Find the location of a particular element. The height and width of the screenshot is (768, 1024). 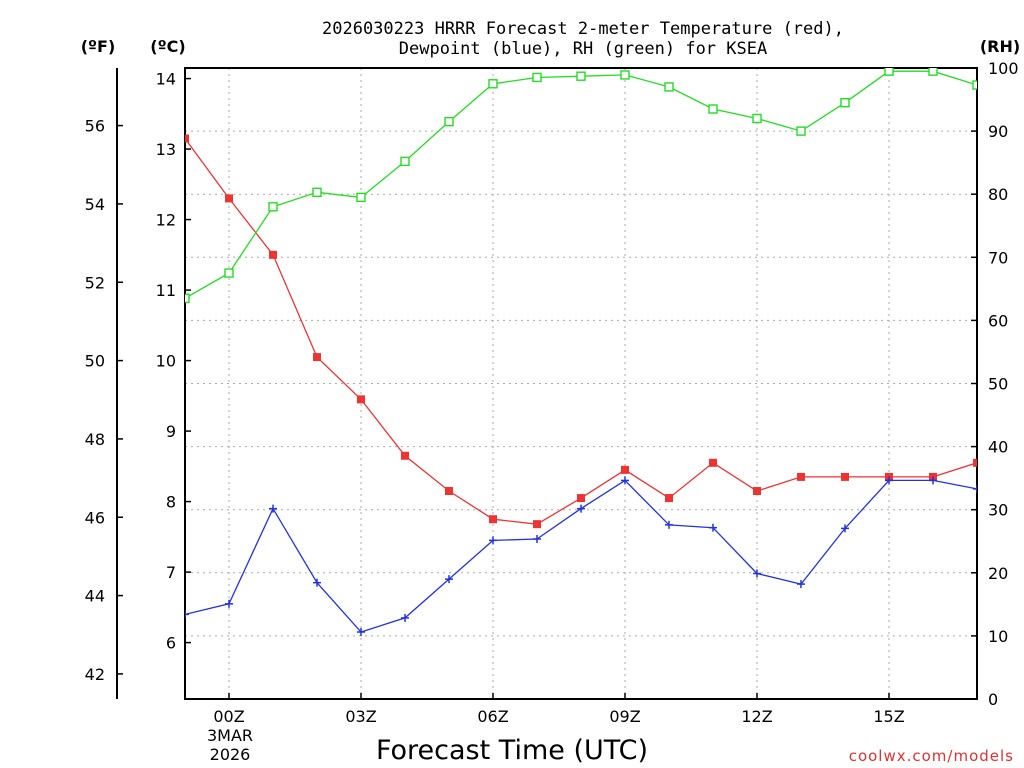

fahrenheit-tick-label: 56 is located at coordinates (95, 126).